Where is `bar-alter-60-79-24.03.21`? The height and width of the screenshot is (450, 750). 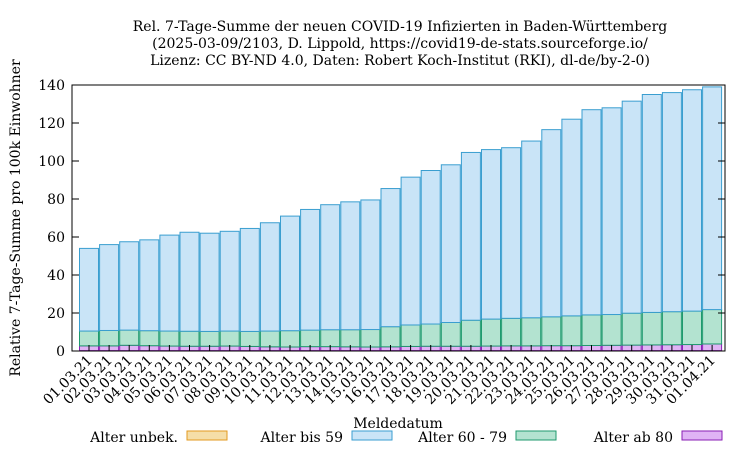
bar-alter-60-79-24.03.21 is located at coordinates (551, 331).